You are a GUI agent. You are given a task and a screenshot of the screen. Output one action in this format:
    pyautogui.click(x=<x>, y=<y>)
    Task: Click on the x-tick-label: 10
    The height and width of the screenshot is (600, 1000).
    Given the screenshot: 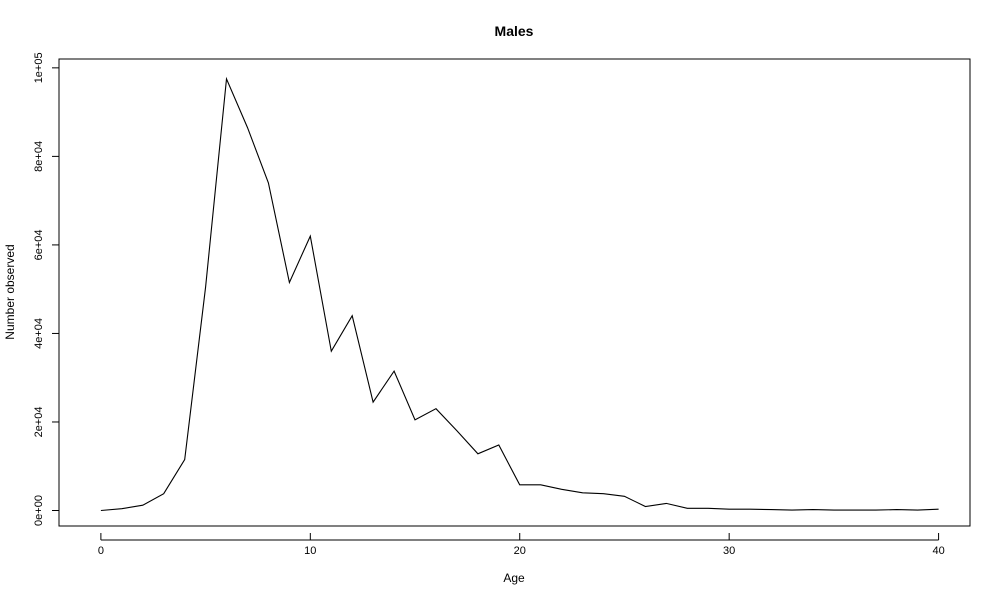 What is the action you would take?
    pyautogui.click(x=310, y=551)
    